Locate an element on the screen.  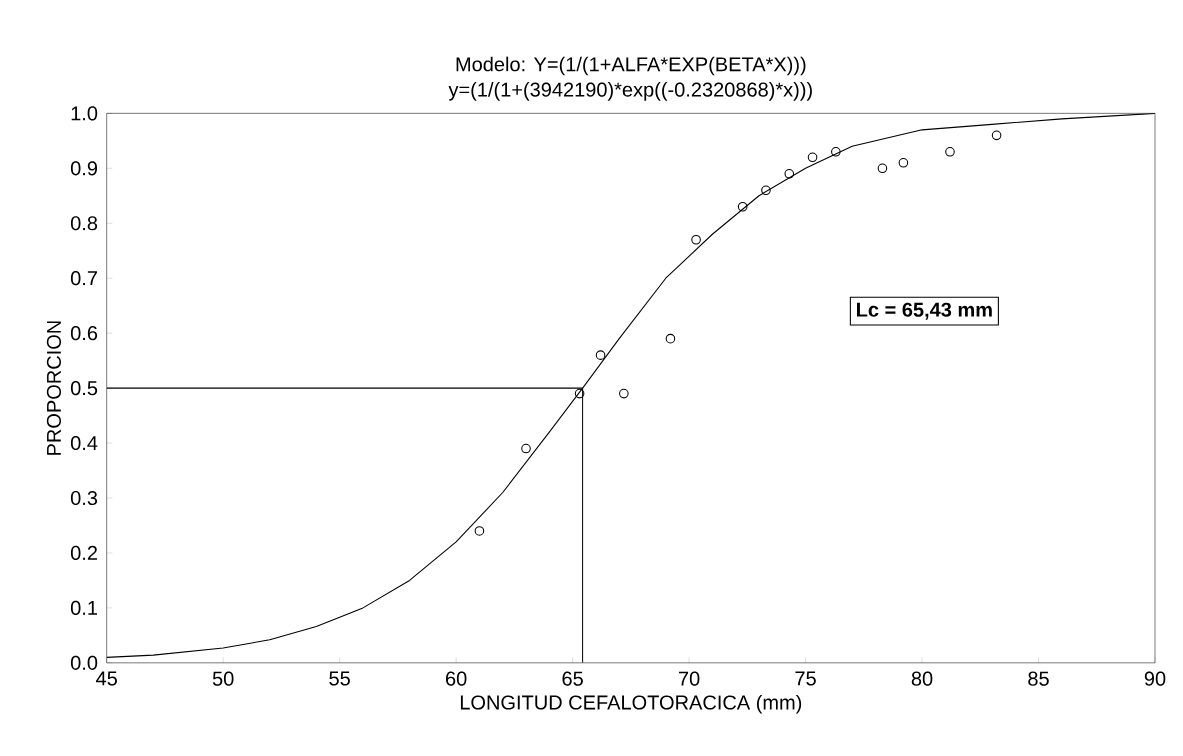
chart-subtitle: y=(1/(1+(3942190)*exp((-0.2320868)*x))) is located at coordinates (630, 91).